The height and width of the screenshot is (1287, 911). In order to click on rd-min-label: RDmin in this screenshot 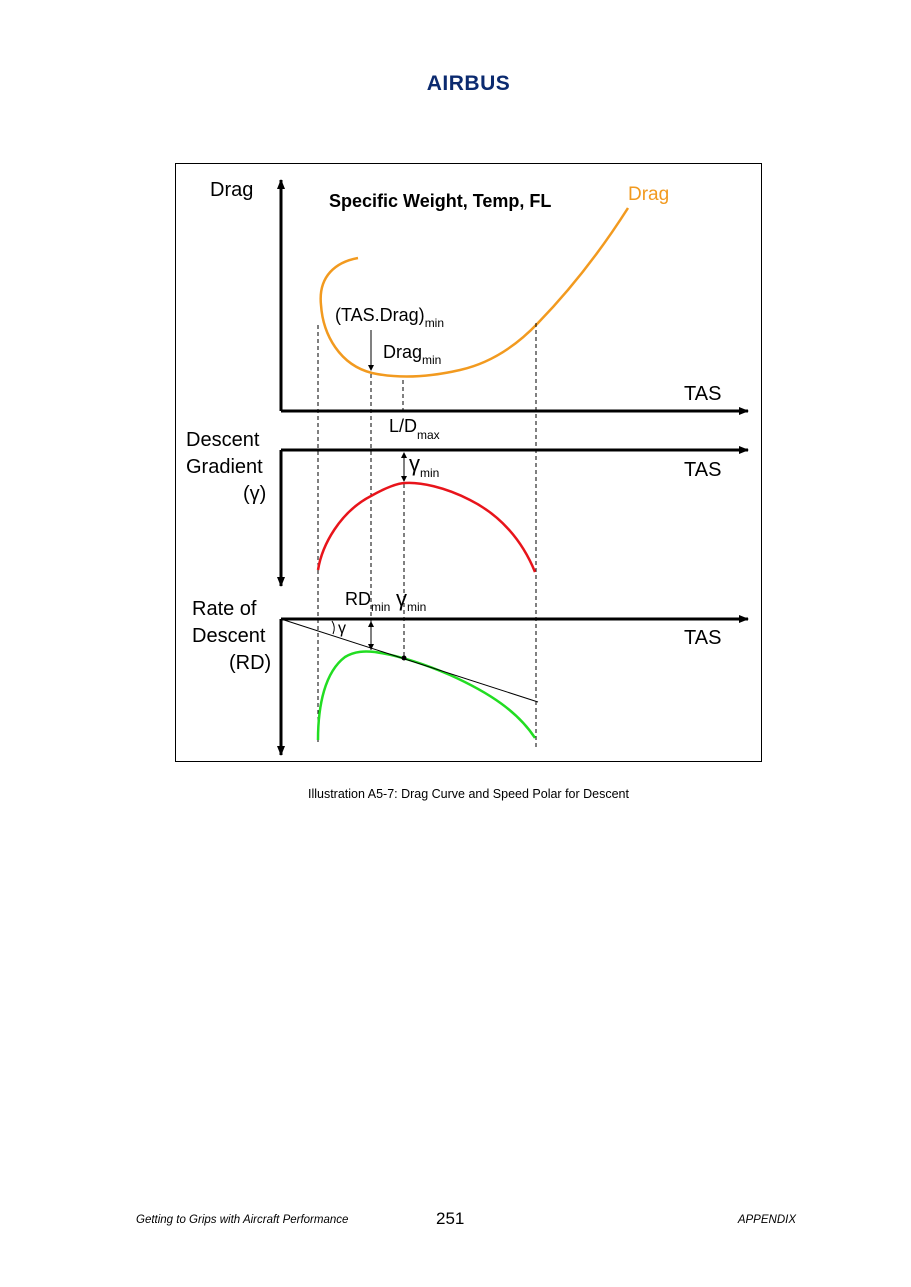, I will do `click(367, 601)`.